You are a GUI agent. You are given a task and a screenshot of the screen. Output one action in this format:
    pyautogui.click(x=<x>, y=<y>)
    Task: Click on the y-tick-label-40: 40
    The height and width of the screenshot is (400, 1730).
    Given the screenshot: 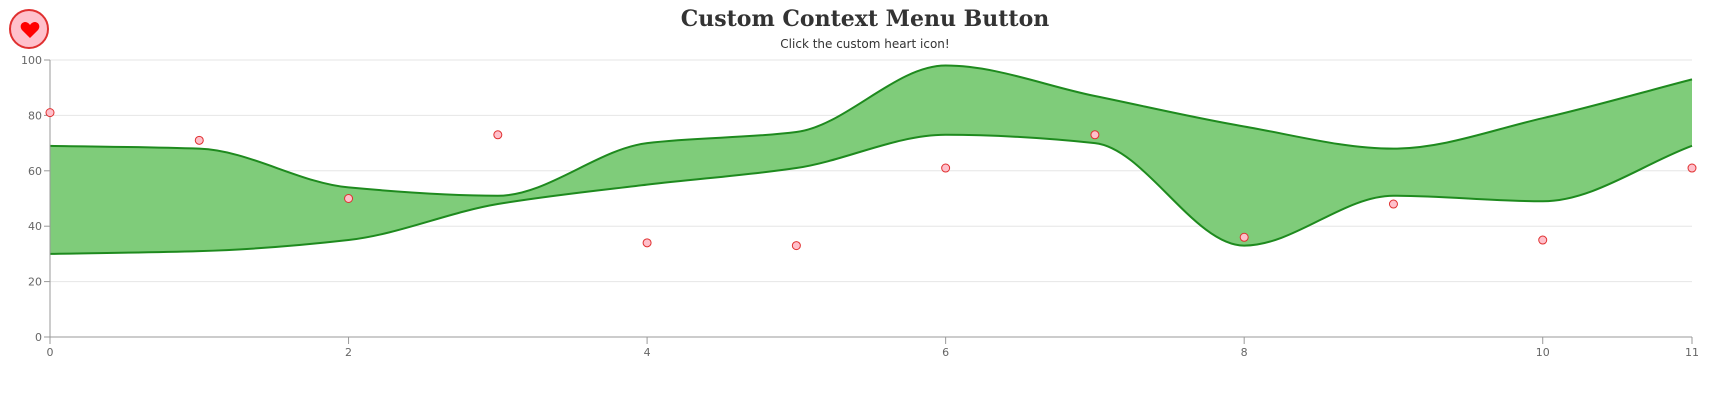 What is the action you would take?
    pyautogui.click(x=35, y=226)
    